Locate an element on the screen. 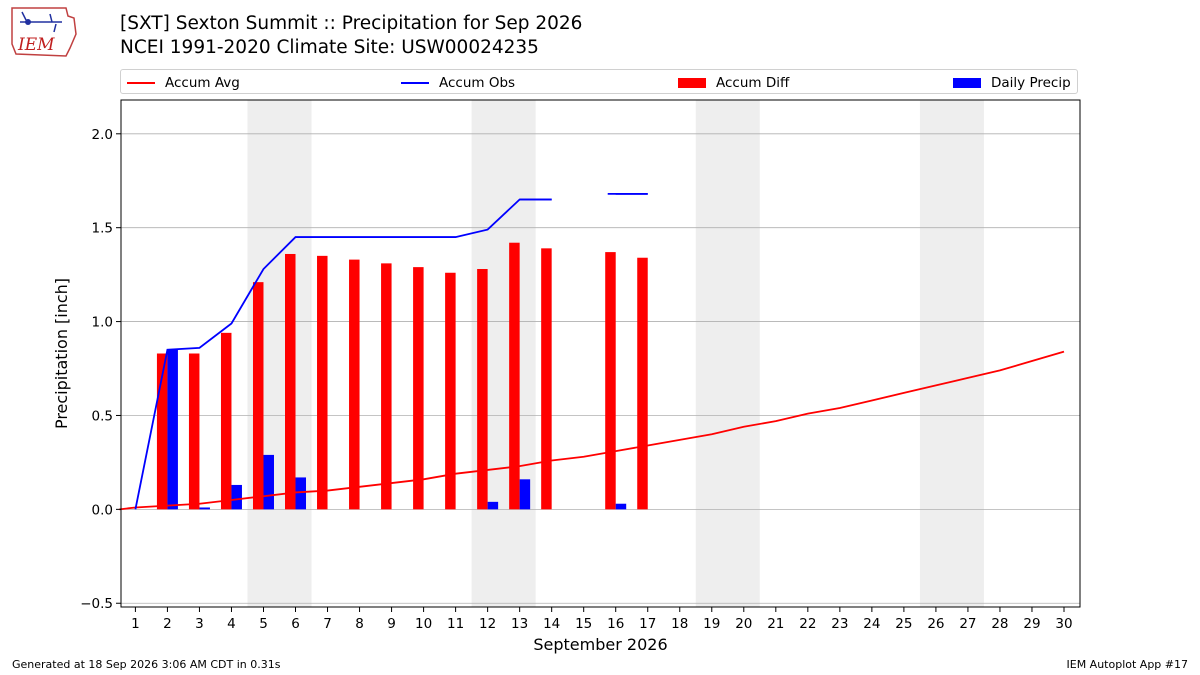 The image size is (1200, 675). x-tick-label: 25 is located at coordinates (903, 624).